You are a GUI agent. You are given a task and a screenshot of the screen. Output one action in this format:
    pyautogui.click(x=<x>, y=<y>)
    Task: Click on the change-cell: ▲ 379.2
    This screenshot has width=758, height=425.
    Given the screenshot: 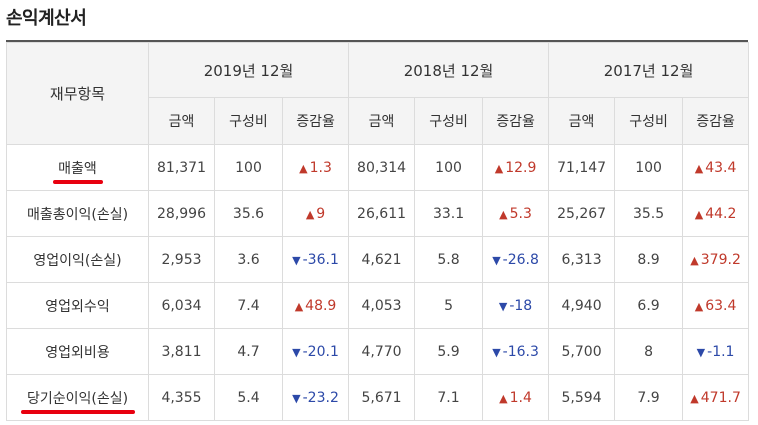 What is the action you would take?
    pyautogui.click(x=716, y=259)
    